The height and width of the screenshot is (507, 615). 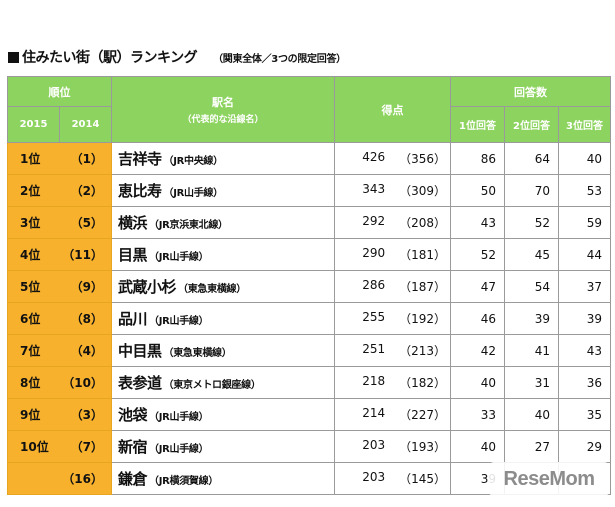 I want to click on score-2014: （145）, so click(x=422, y=479).